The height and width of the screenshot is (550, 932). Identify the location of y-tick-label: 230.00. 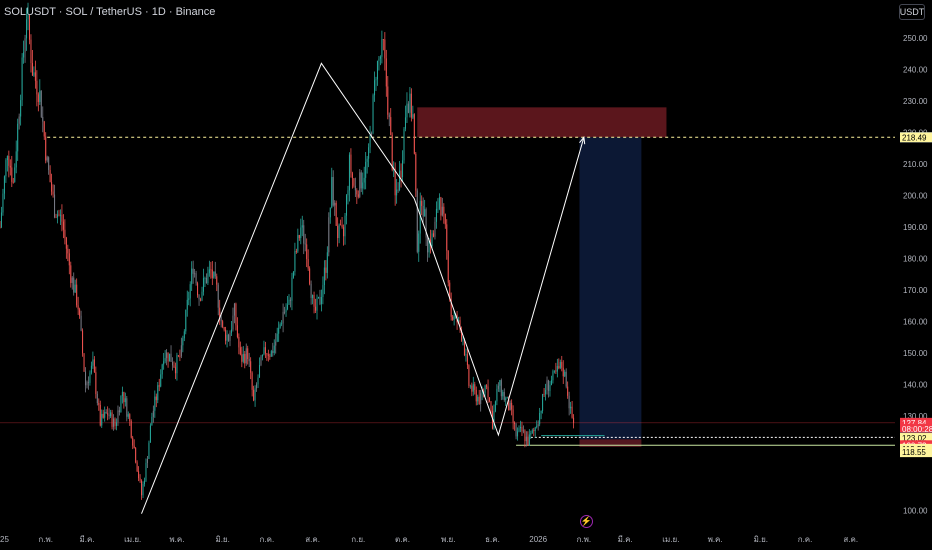
(915, 101).